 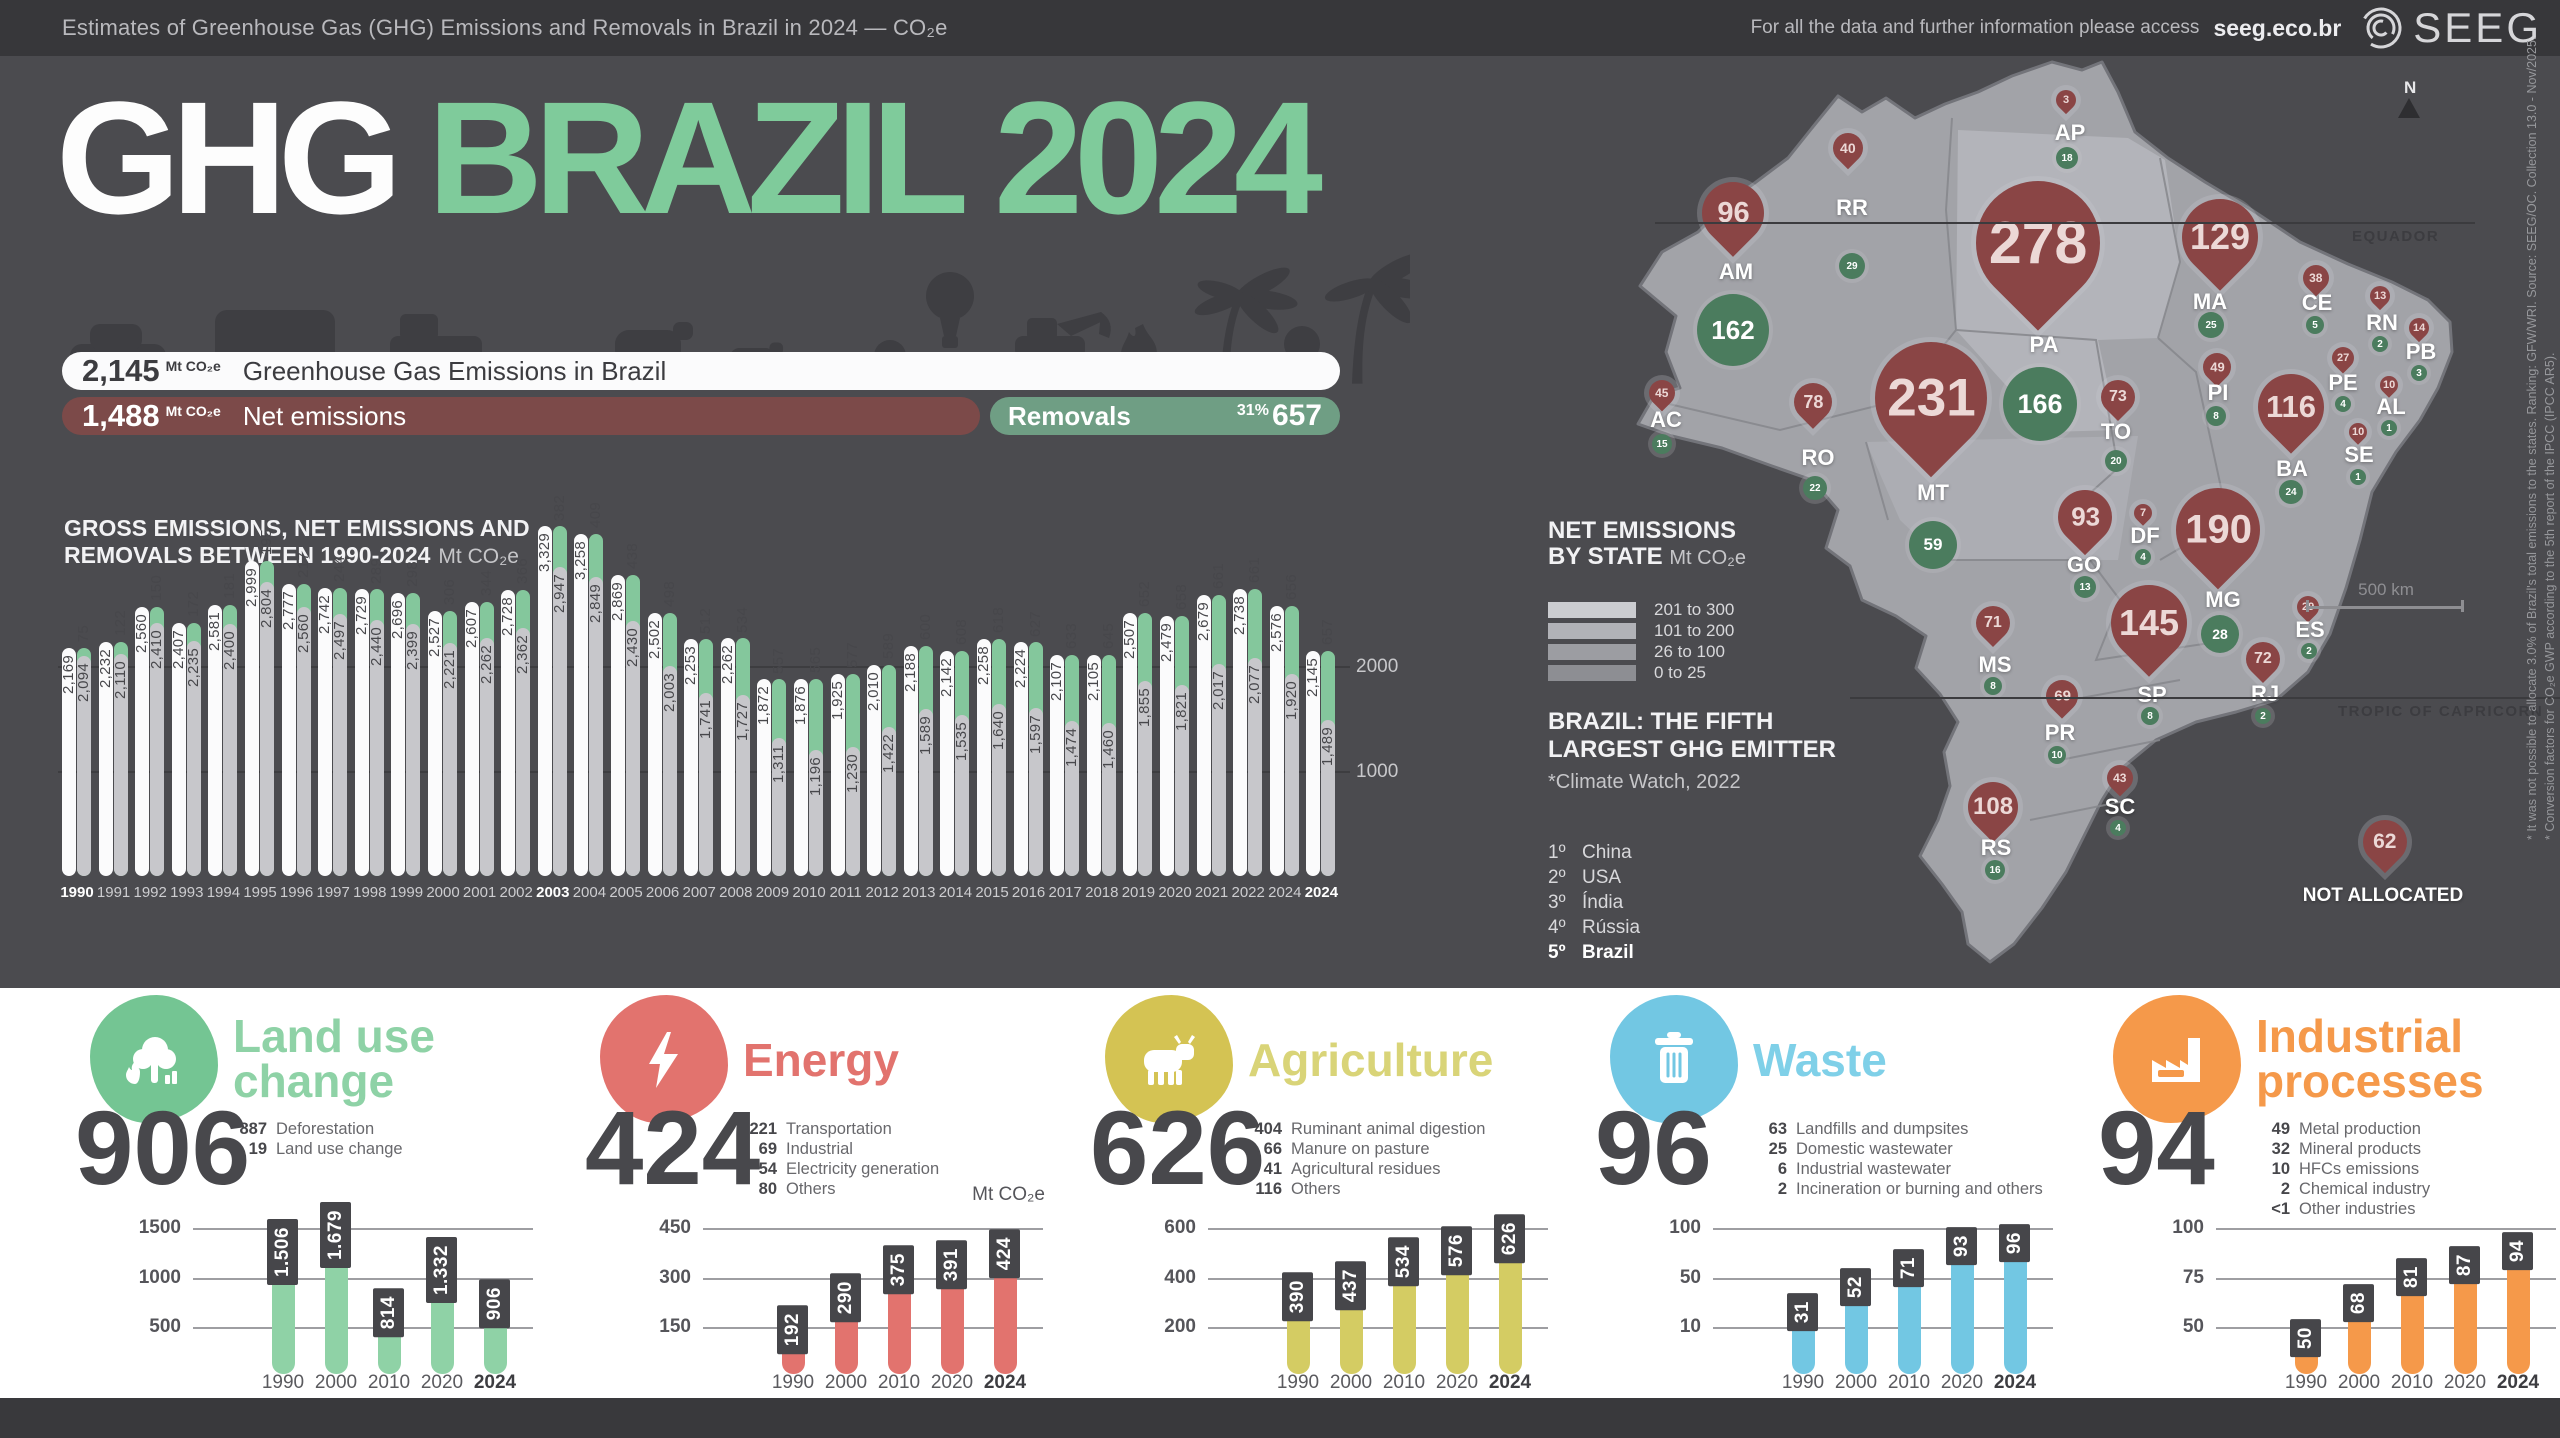 I want to click on industrial_processes-icon-blob, so click(x=2177, y=1059).